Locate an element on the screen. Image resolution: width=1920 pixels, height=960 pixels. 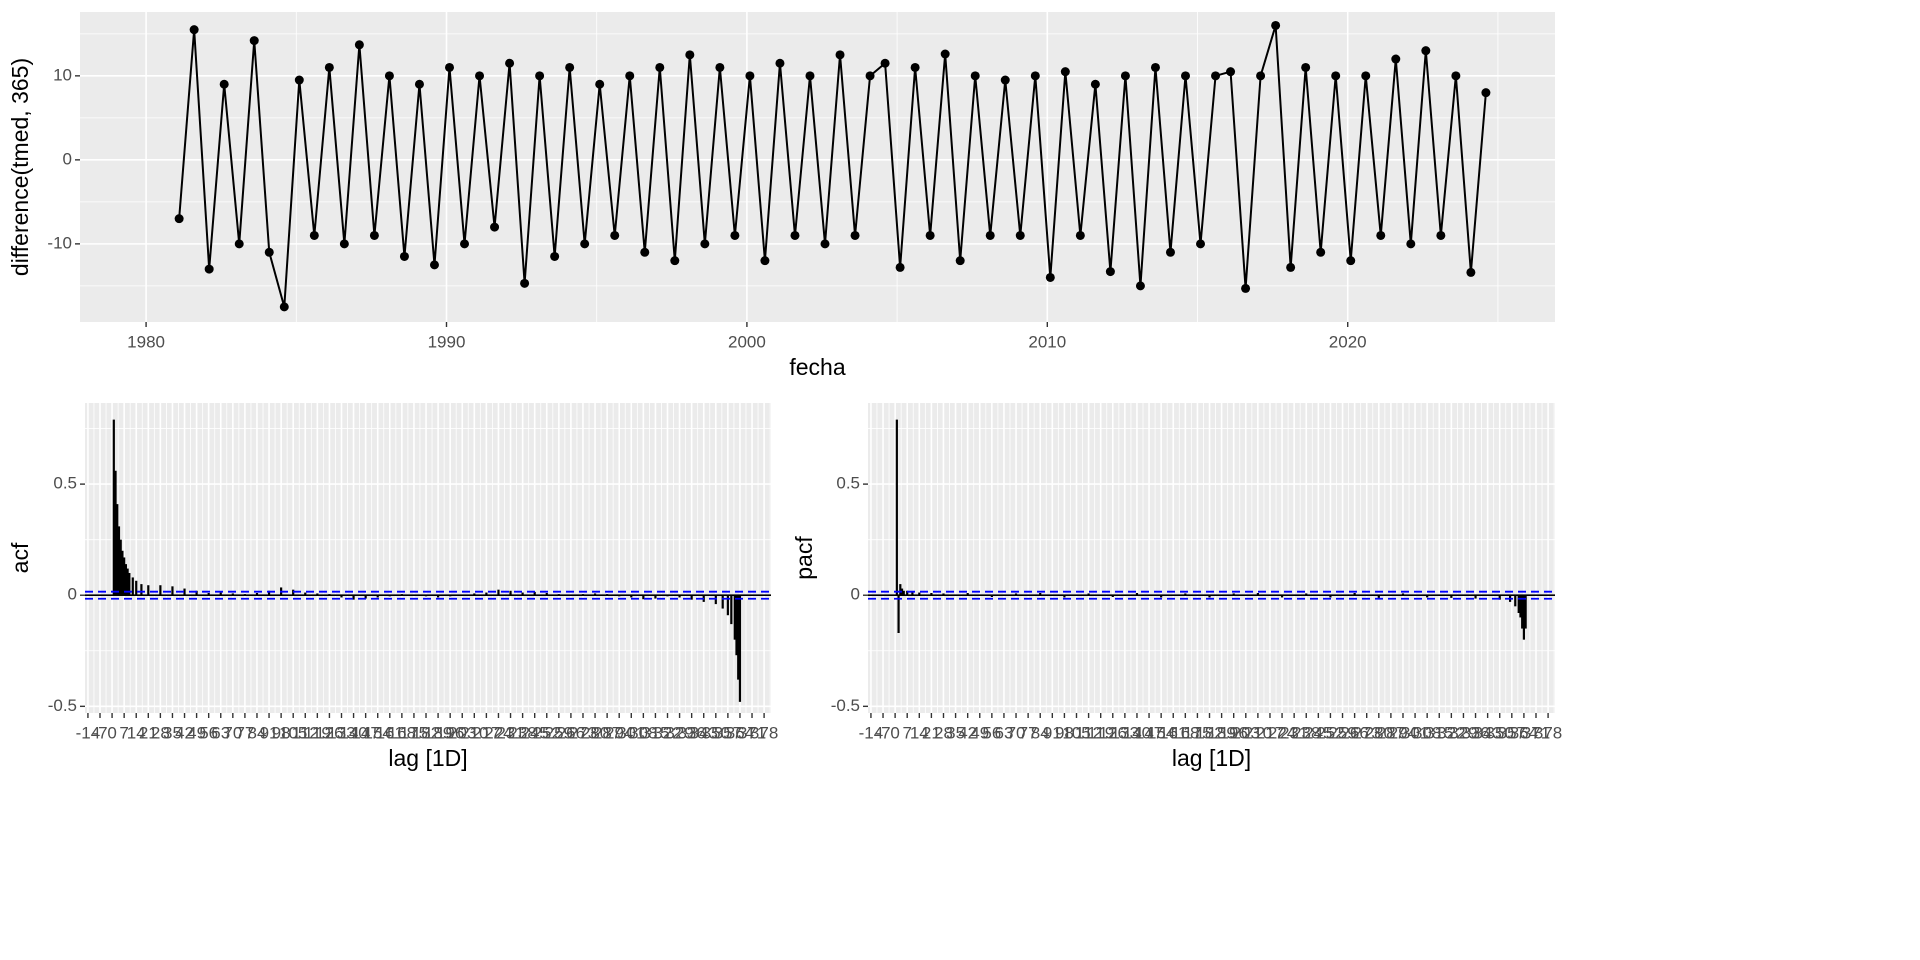
x-tick-label: 287 is located at coordinates (1391, 732).